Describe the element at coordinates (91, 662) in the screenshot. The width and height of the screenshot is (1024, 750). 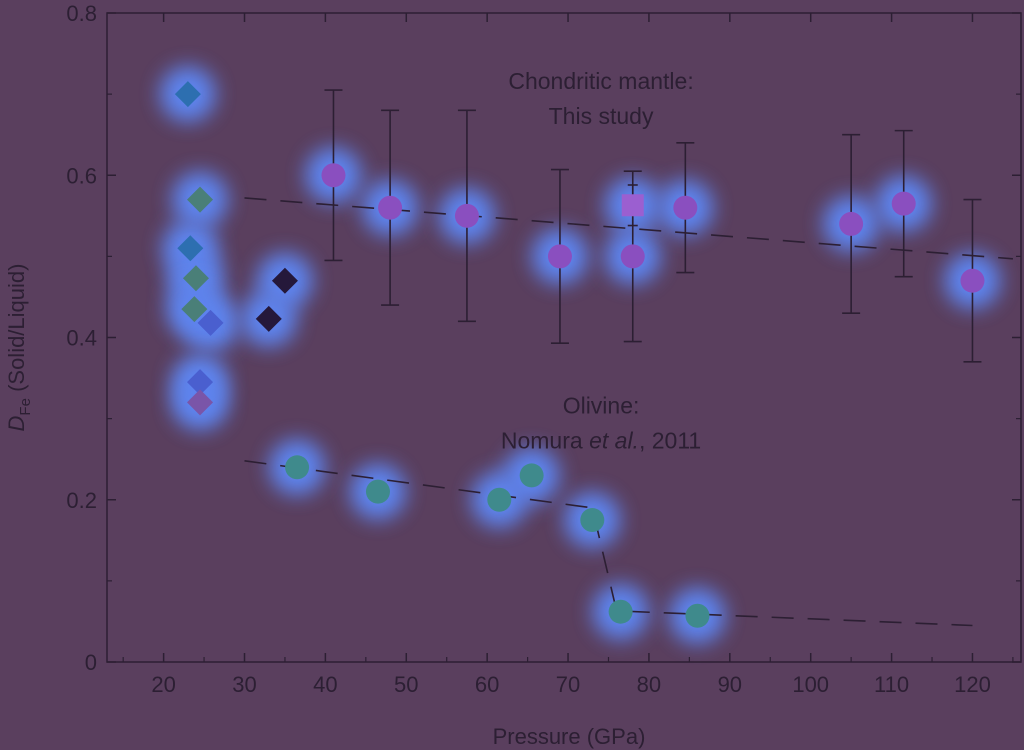
I see `y-tick-label: 0` at that location.